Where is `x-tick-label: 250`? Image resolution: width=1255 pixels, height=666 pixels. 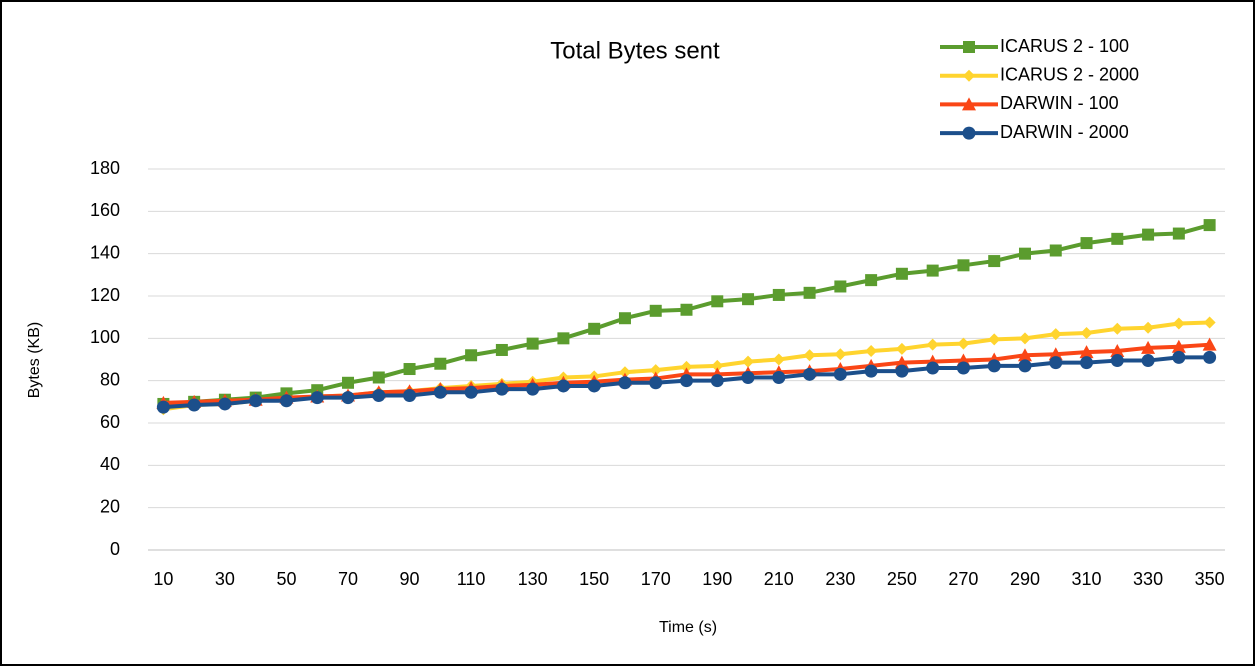 x-tick-label: 250 is located at coordinates (902, 579).